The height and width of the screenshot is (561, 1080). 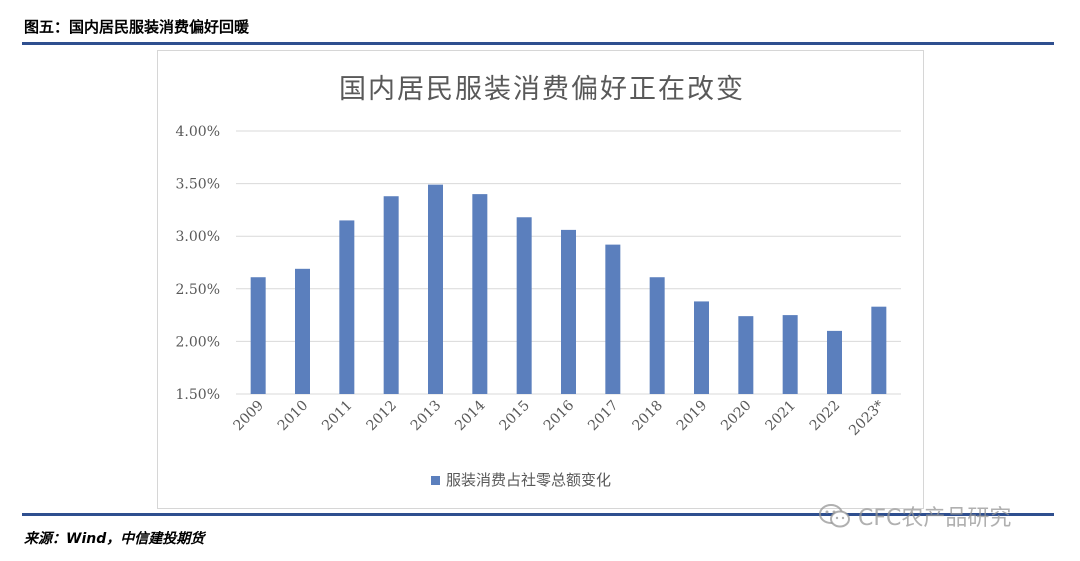 I want to click on bar-2022, so click(x=834, y=362).